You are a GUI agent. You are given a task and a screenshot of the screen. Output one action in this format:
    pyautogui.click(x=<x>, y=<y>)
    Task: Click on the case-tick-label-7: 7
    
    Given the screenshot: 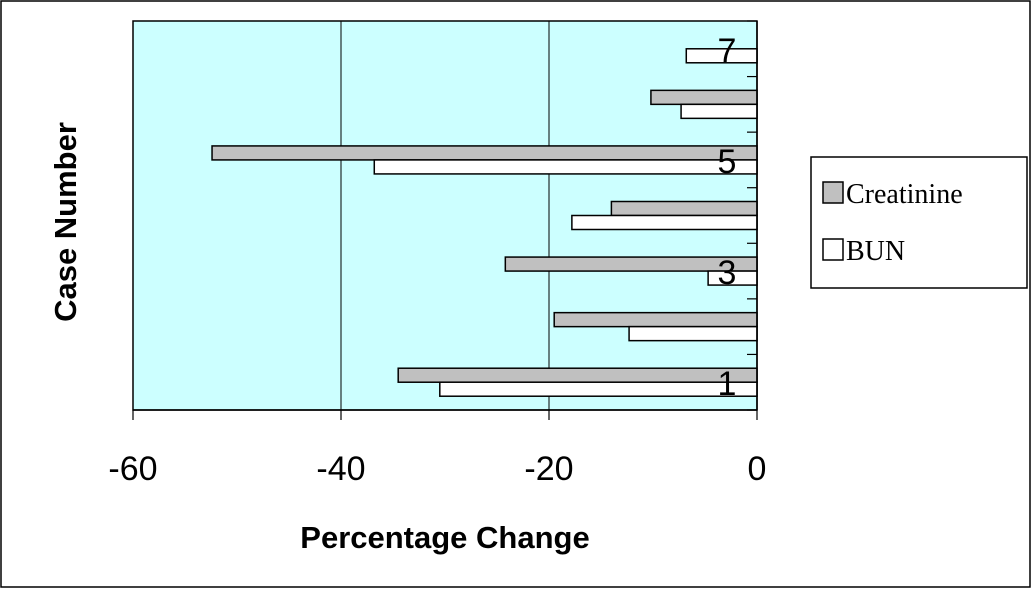 What is the action you would take?
    pyautogui.click(x=727, y=51)
    